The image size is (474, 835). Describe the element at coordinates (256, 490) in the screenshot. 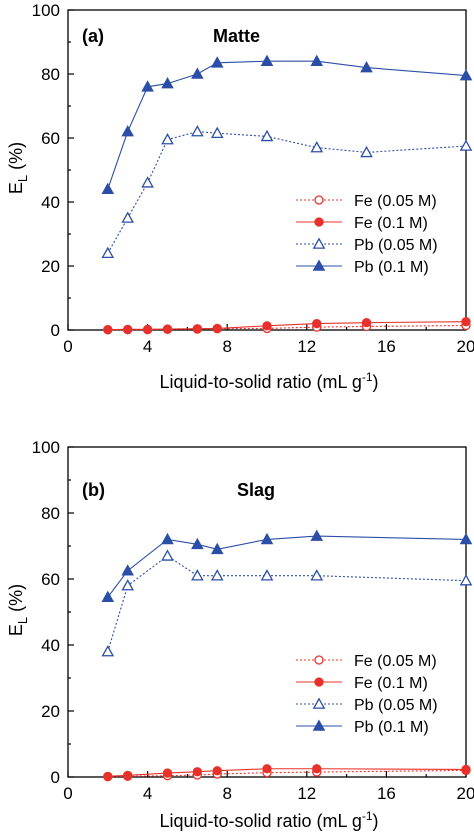

I see `chart-title: Slag` at that location.